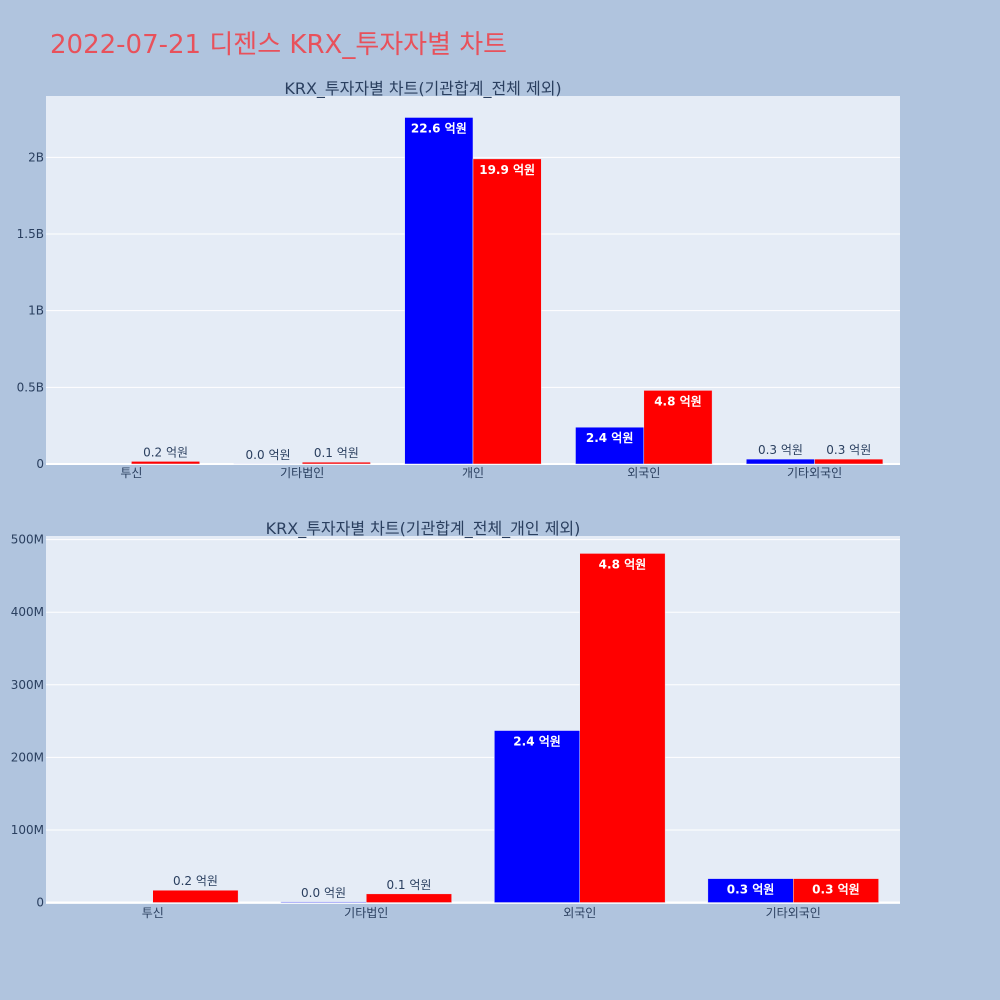  What do you see at coordinates (195, 881) in the screenshot?
I see `chart2-bar-label-sell-0: 0.2 억원` at bounding box center [195, 881].